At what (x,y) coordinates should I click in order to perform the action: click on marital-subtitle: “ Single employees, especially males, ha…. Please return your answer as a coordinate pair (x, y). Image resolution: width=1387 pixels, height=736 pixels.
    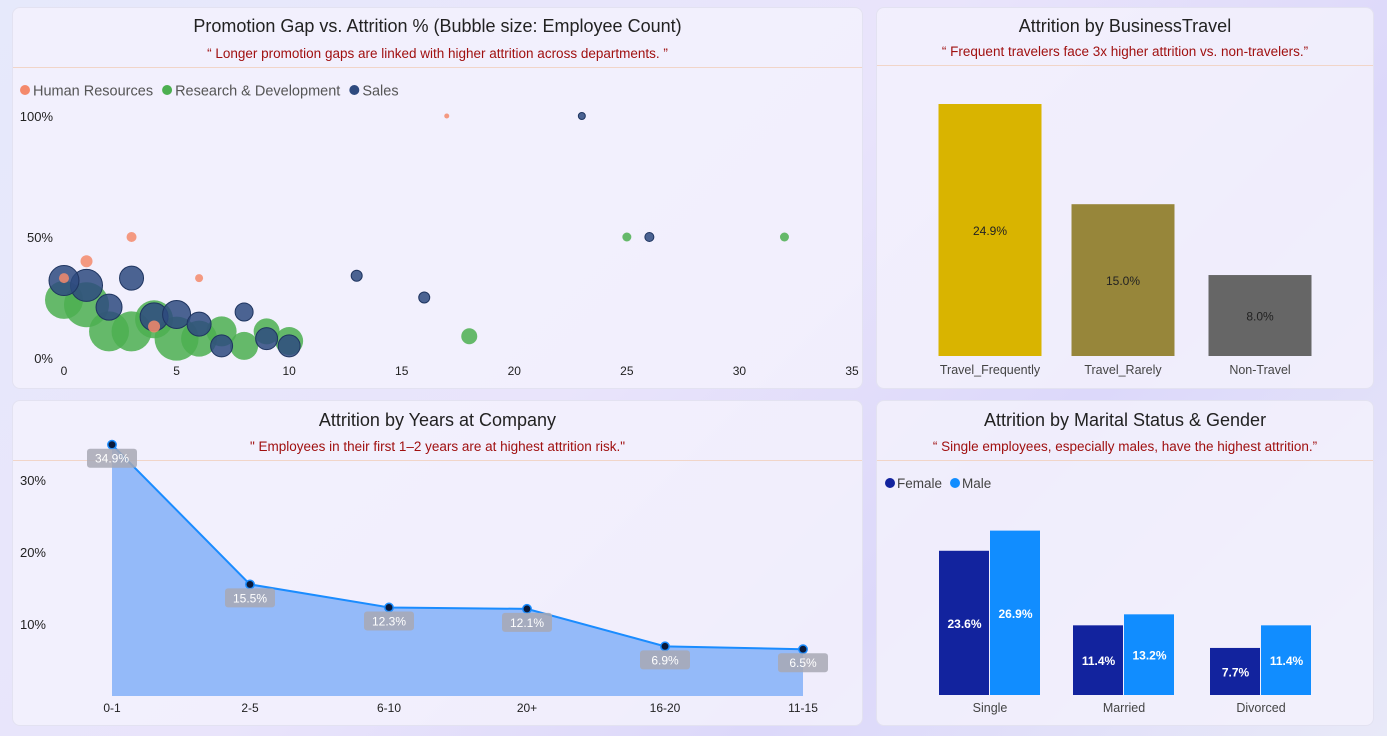
    Looking at the image, I should click on (1125, 446).